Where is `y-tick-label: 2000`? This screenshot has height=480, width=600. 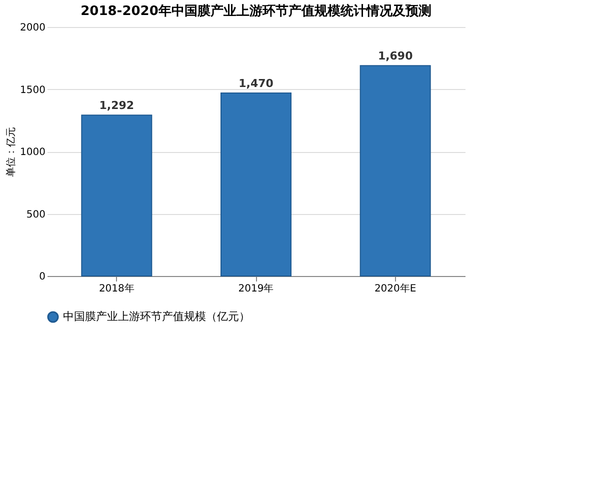 y-tick-label: 2000 is located at coordinates (33, 28).